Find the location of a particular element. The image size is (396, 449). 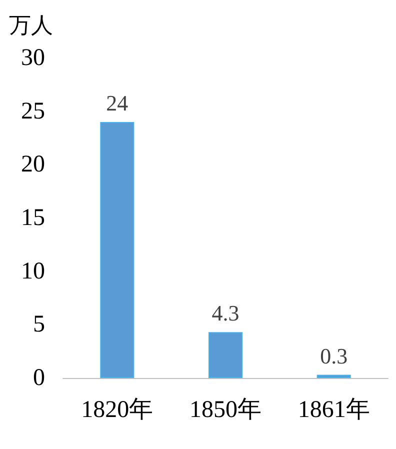

y-tick-label: 20 is located at coordinates (33, 165).